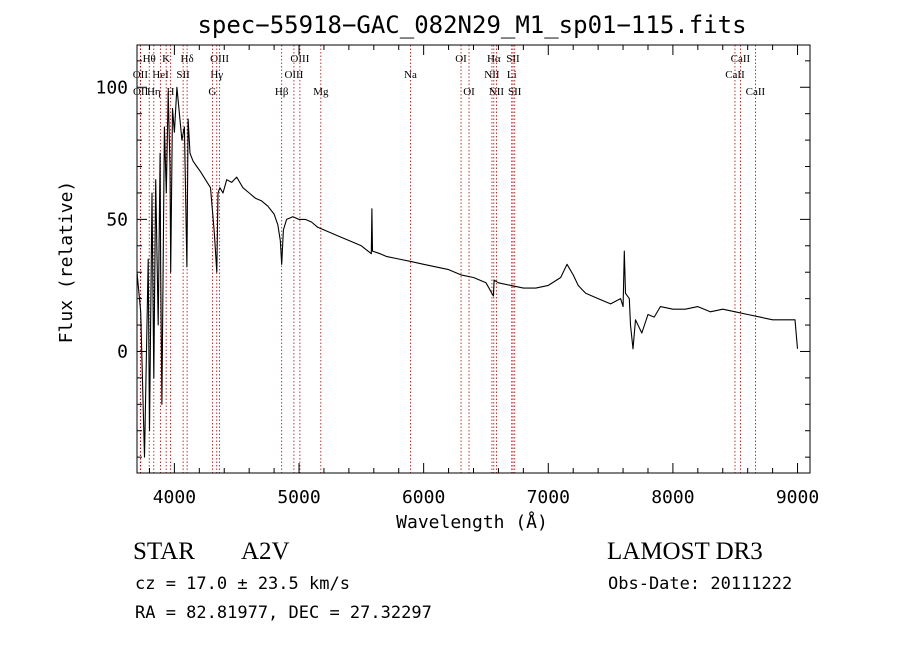  I want to click on line-marker-label: Hβ, so click(282, 92).